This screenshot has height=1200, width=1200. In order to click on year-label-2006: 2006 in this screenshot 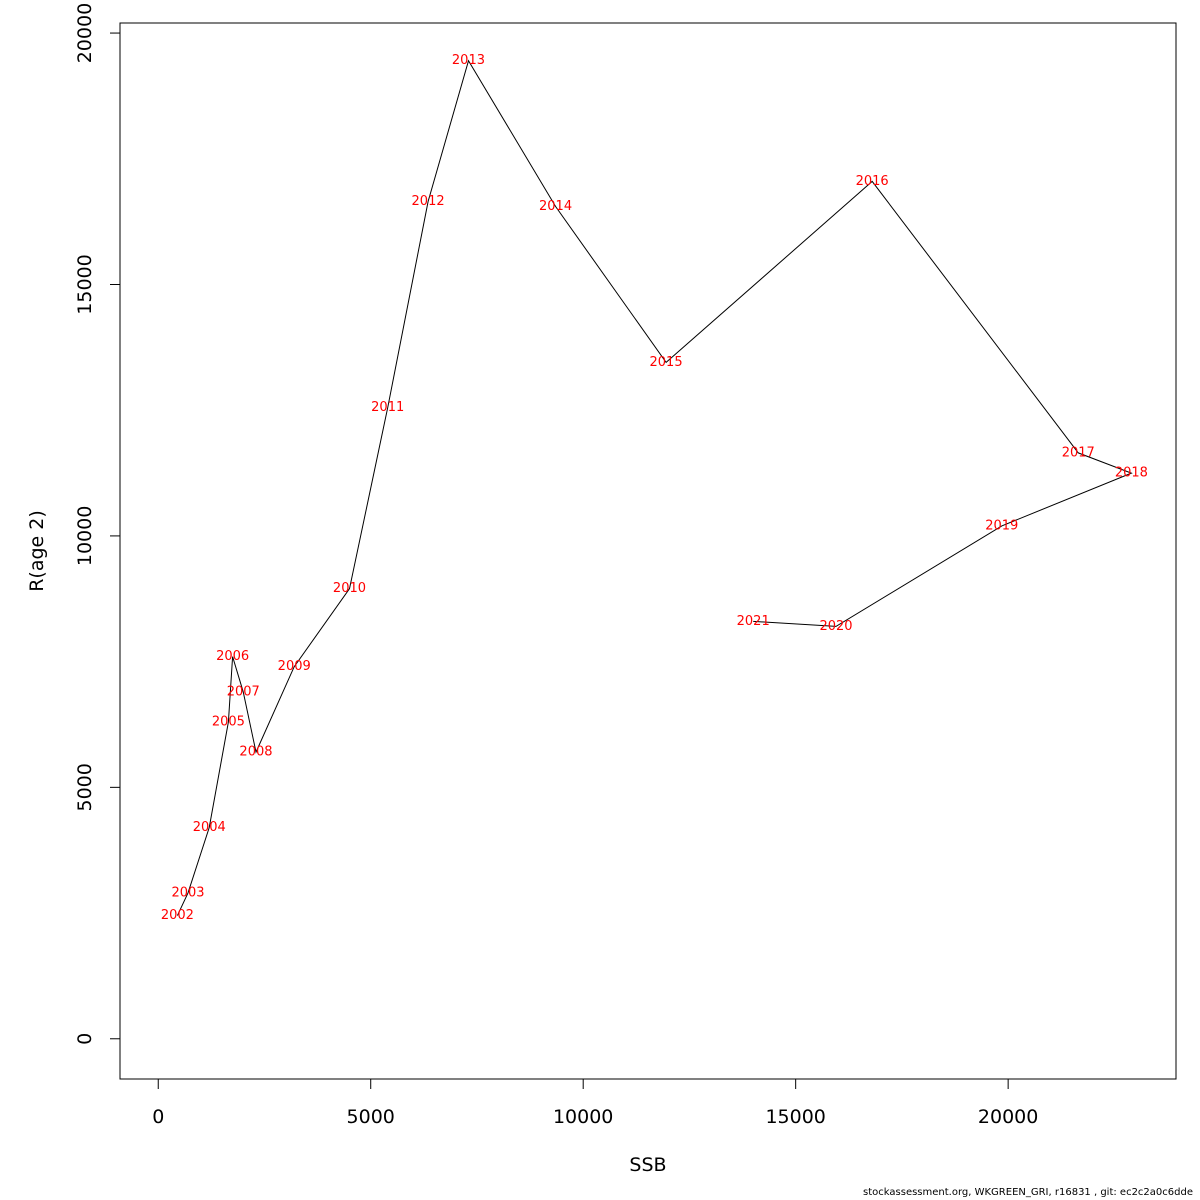, I will do `click(232, 656)`.